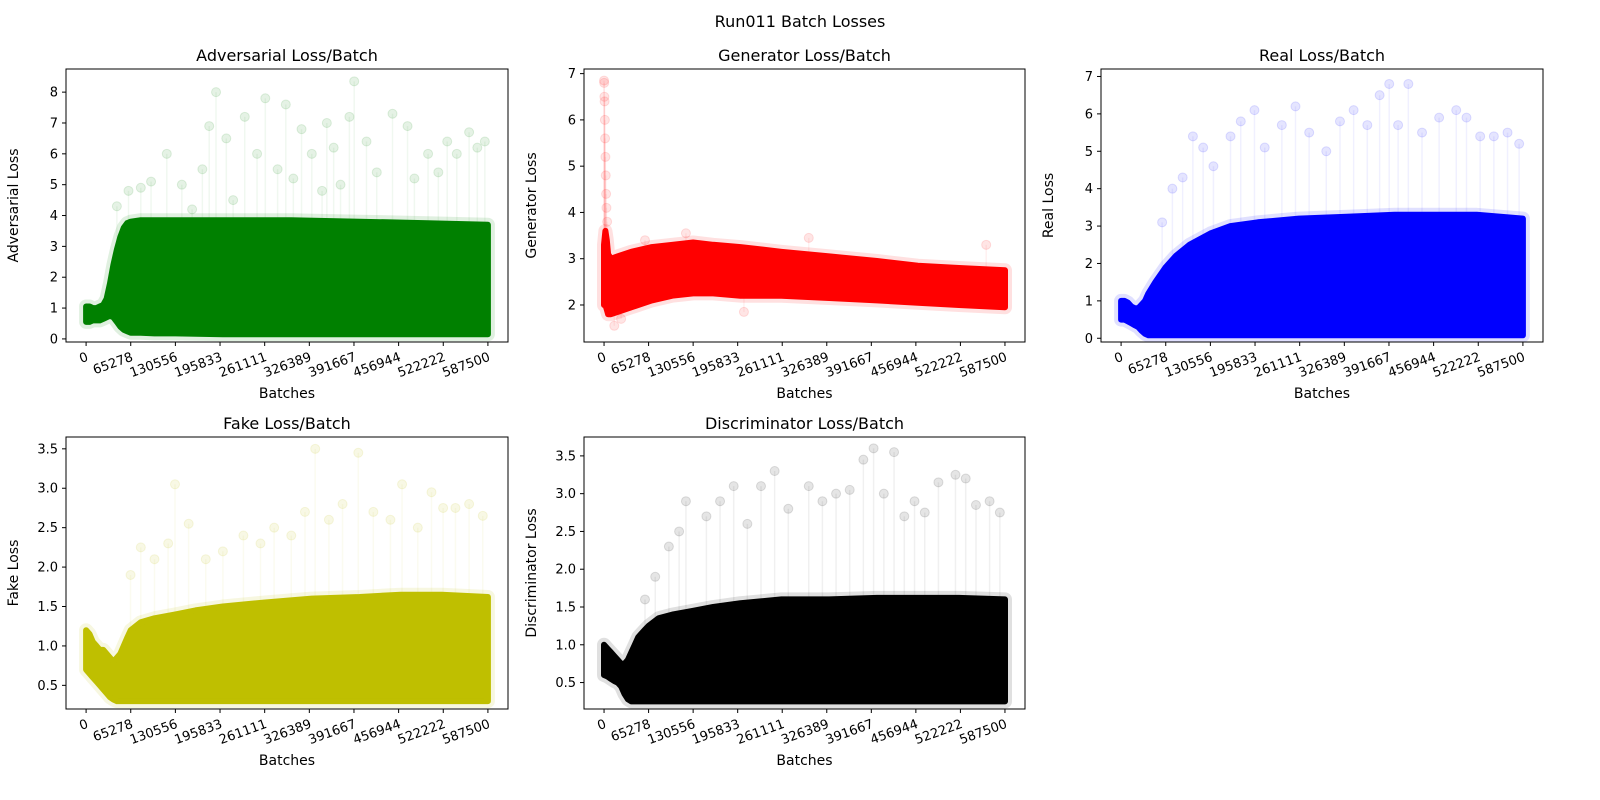 The height and width of the screenshot is (800, 1600). What do you see at coordinates (1089, 264) in the screenshot?
I see `y-tick-label: 2` at bounding box center [1089, 264].